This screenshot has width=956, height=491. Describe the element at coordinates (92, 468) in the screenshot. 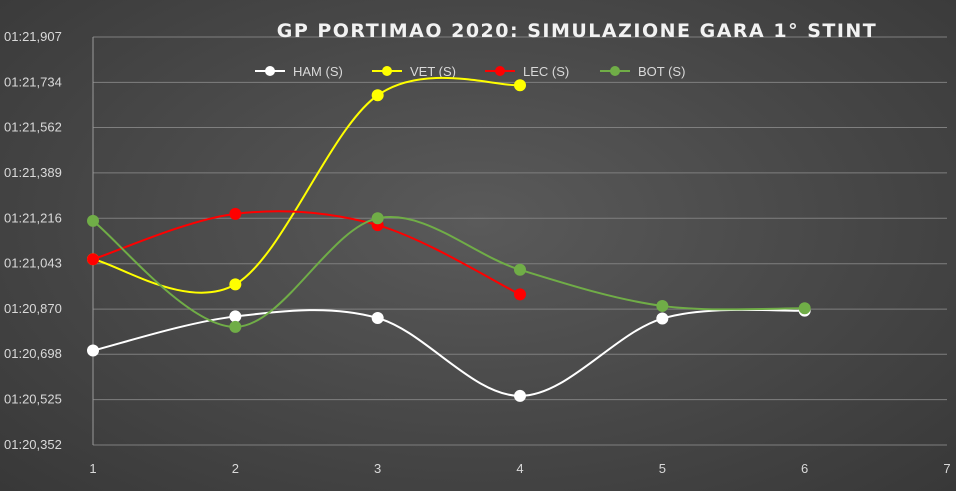

I see `x-tick-label: 1` at that location.